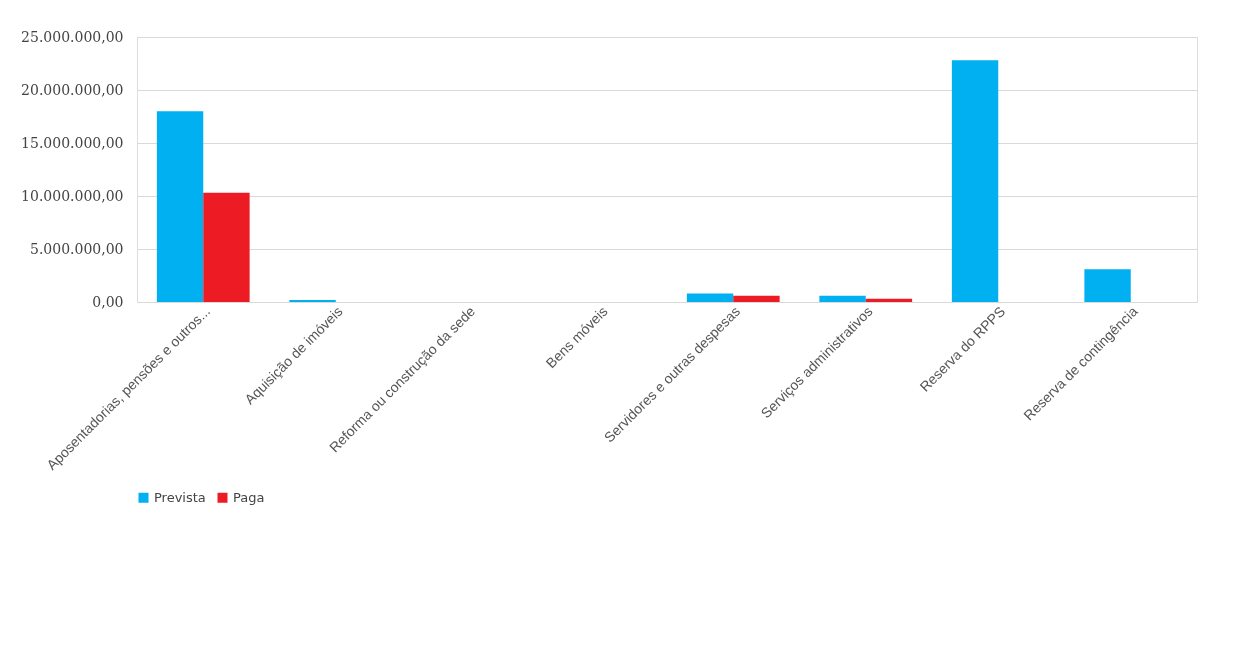 The image size is (1240, 668). Describe the element at coordinates (108, 301) in the screenshot. I see `y-tick-label: 0,00` at that location.